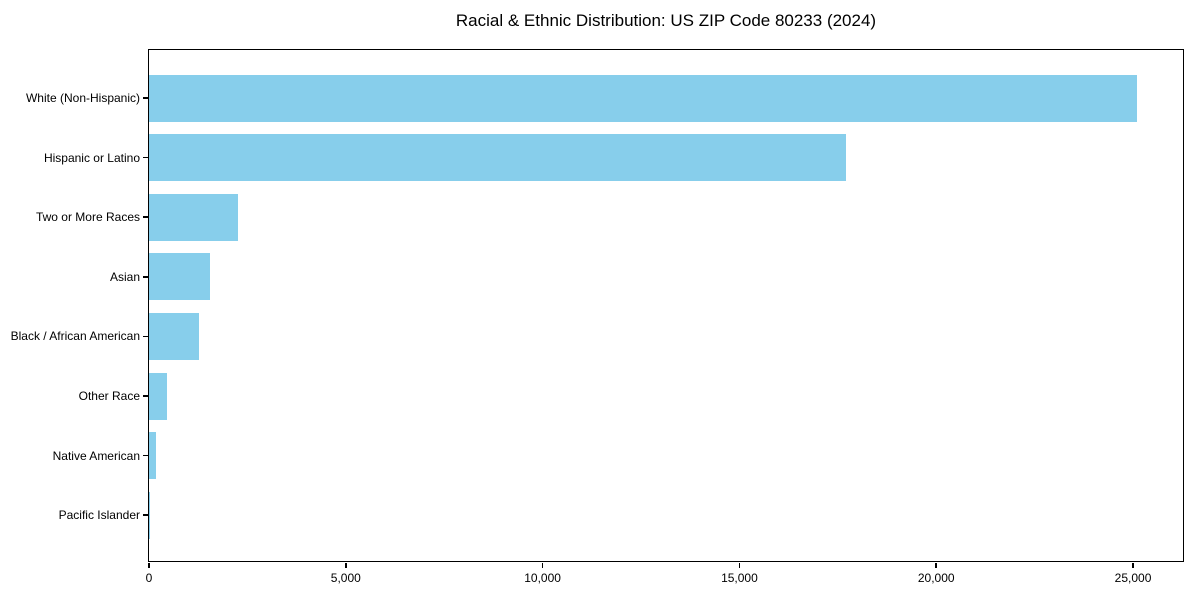 The width and height of the screenshot is (1200, 600). Describe the element at coordinates (96, 455) in the screenshot. I see `y-tick-label: Native American` at that location.